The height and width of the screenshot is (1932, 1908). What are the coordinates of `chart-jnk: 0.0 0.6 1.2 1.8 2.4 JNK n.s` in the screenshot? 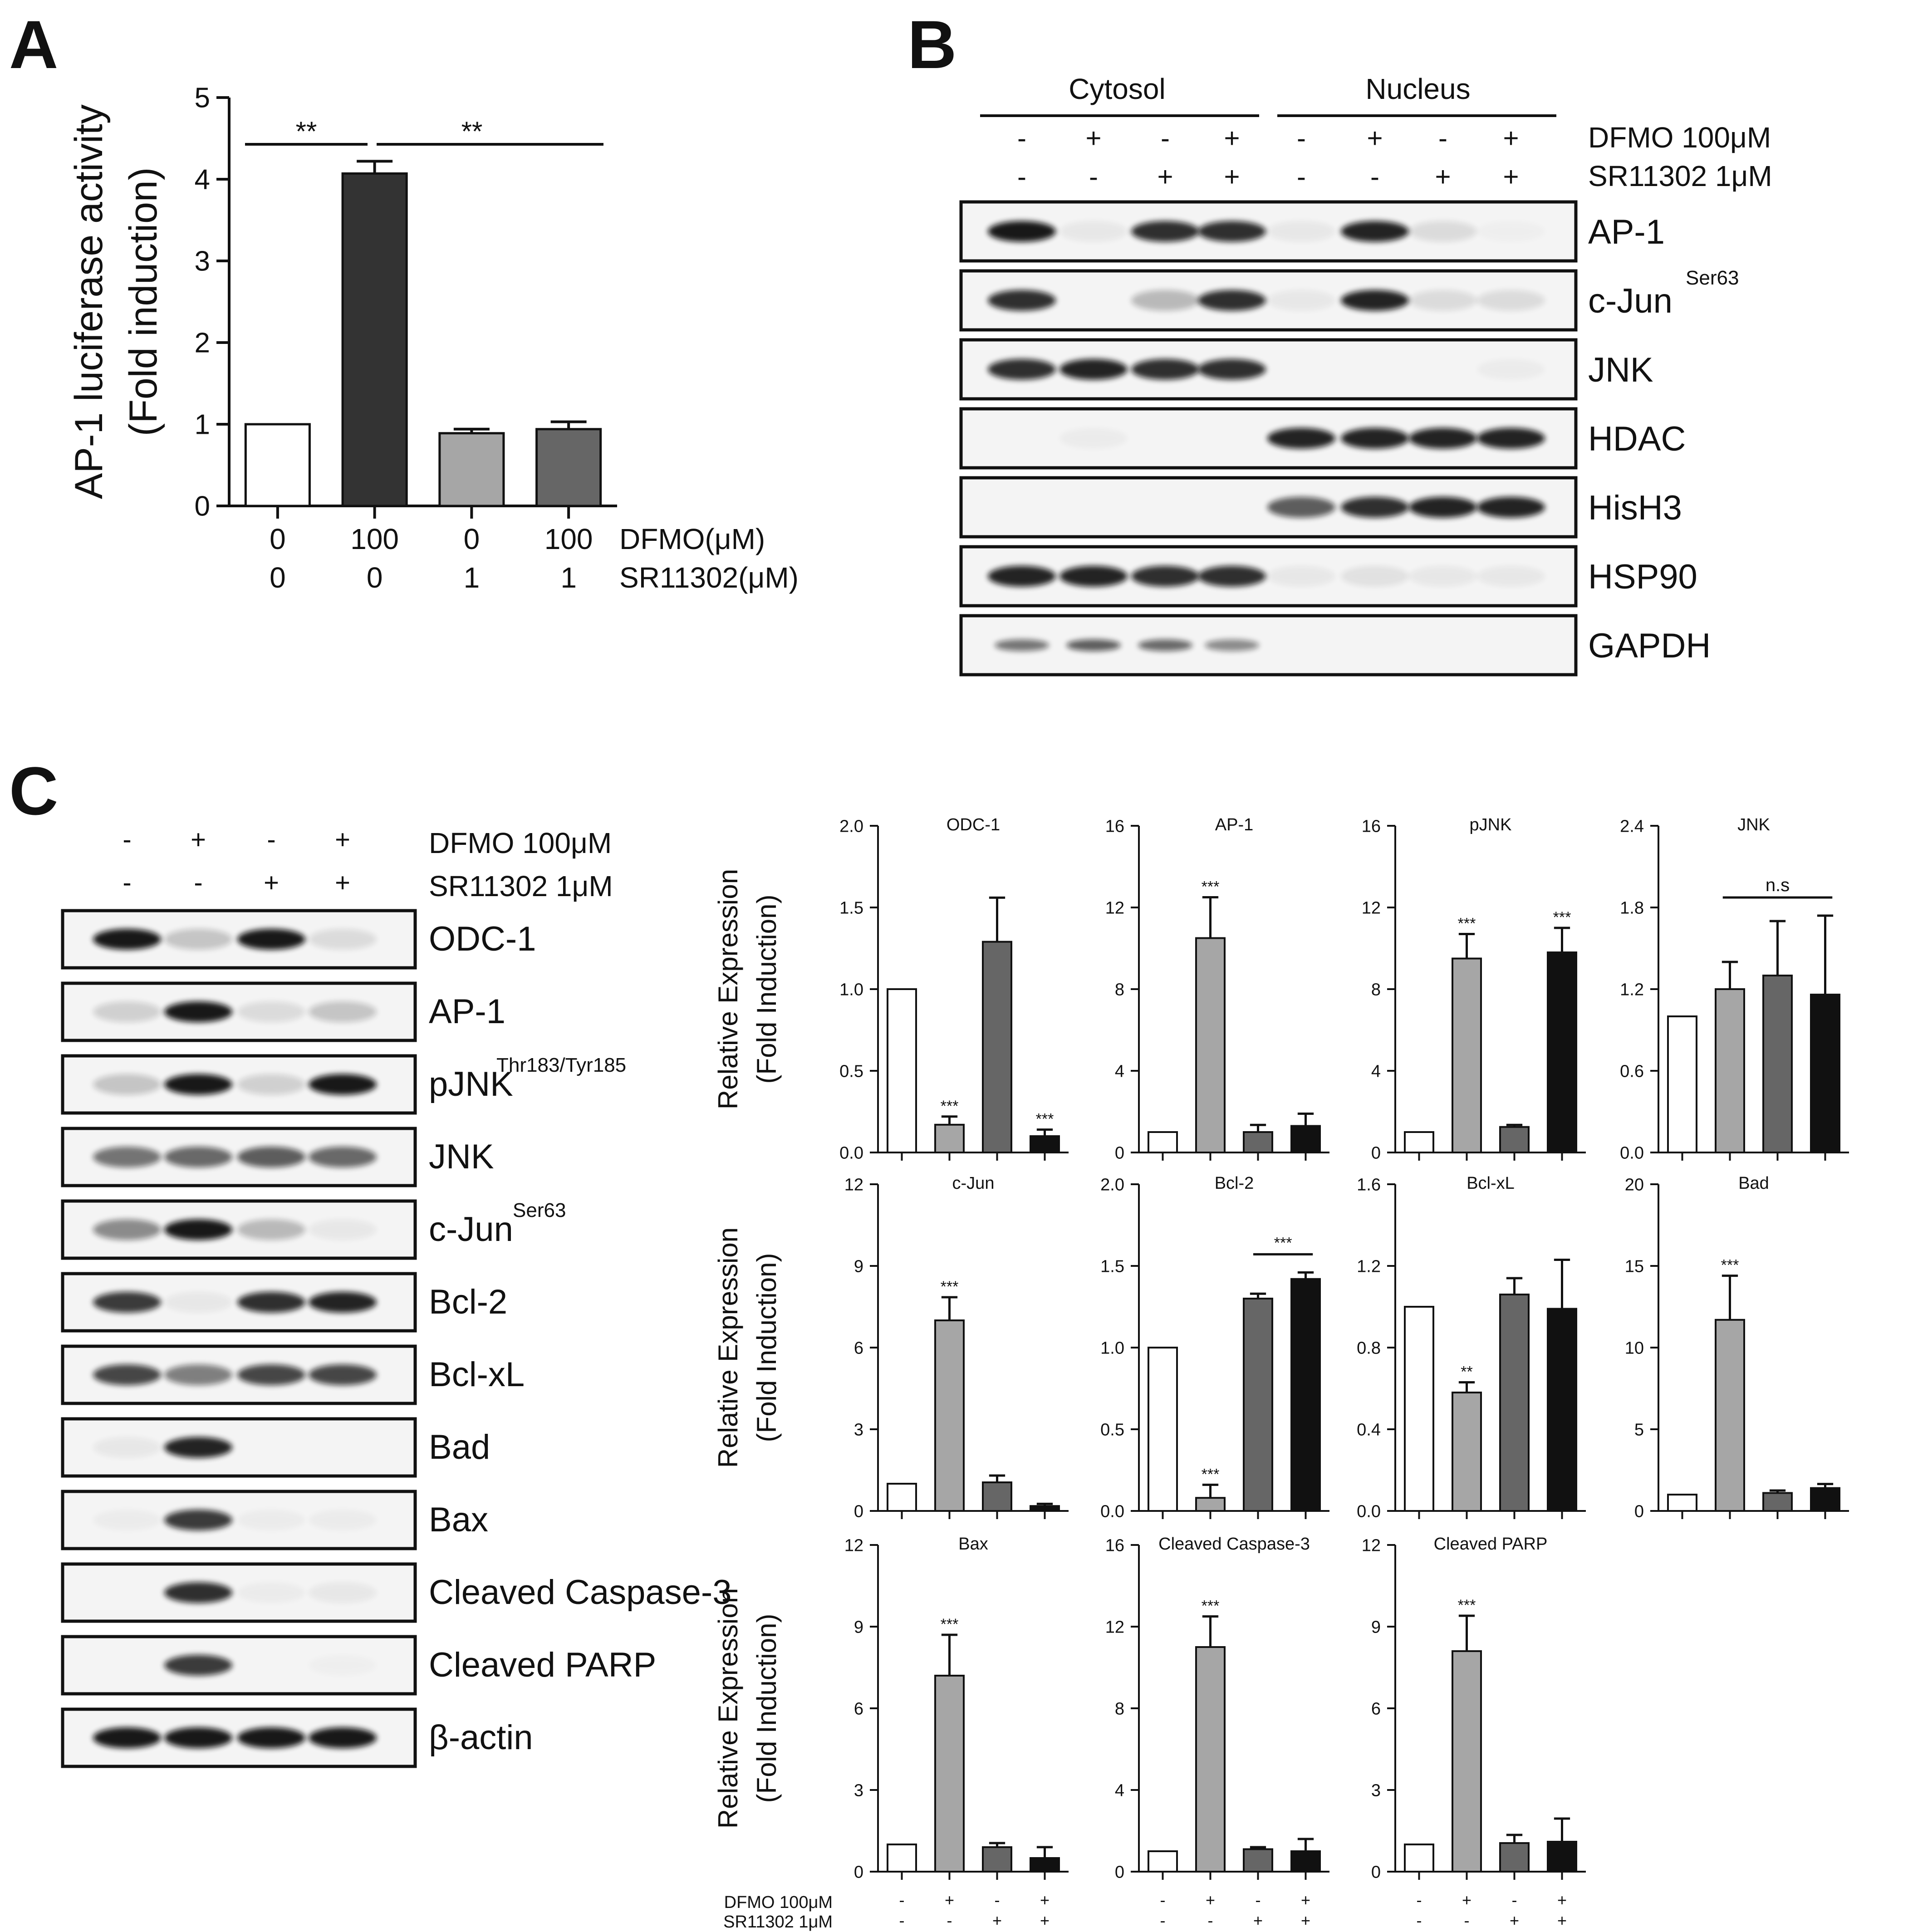 It's located at (1734, 988).